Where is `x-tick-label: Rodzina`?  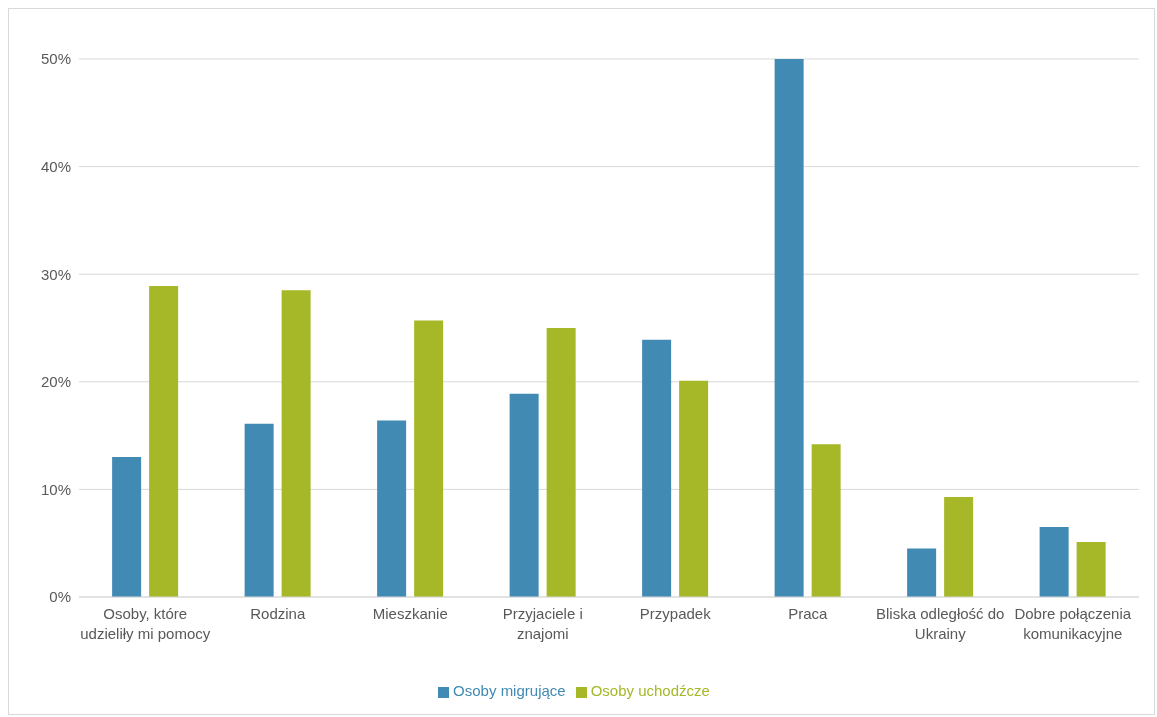
x-tick-label: Rodzina is located at coordinates (278, 613).